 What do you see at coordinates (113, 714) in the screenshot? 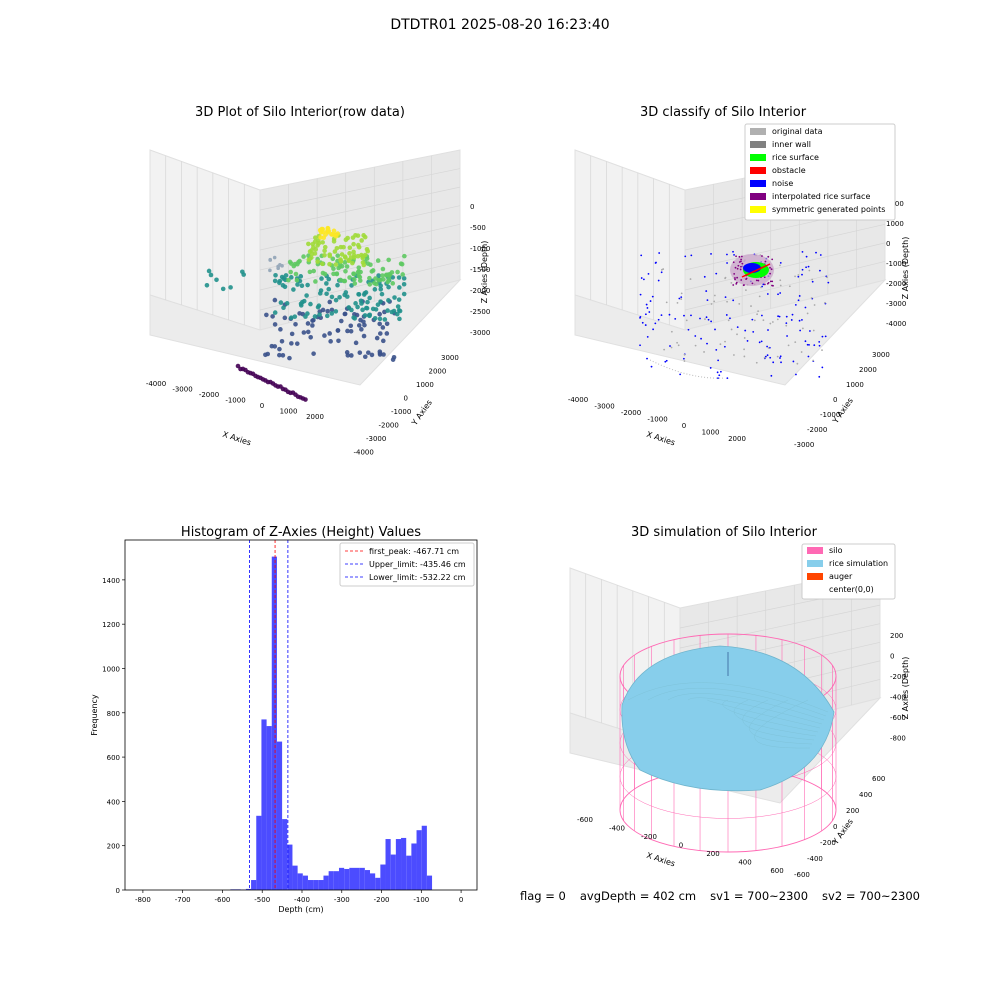
I see `hist-y-tick: 800` at bounding box center [113, 714].